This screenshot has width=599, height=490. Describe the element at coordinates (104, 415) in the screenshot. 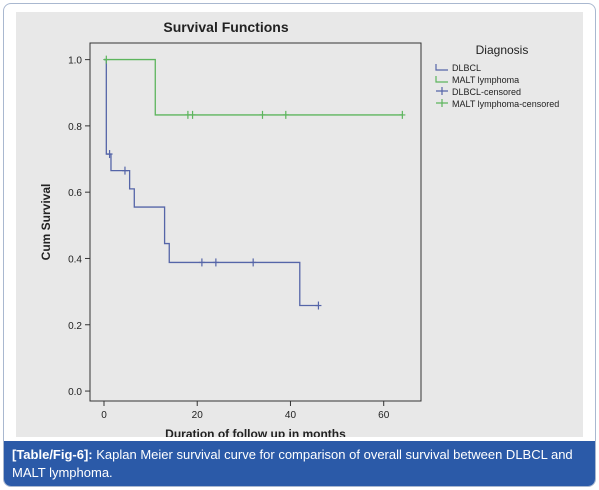

I see `x-tick-label: 0` at that location.